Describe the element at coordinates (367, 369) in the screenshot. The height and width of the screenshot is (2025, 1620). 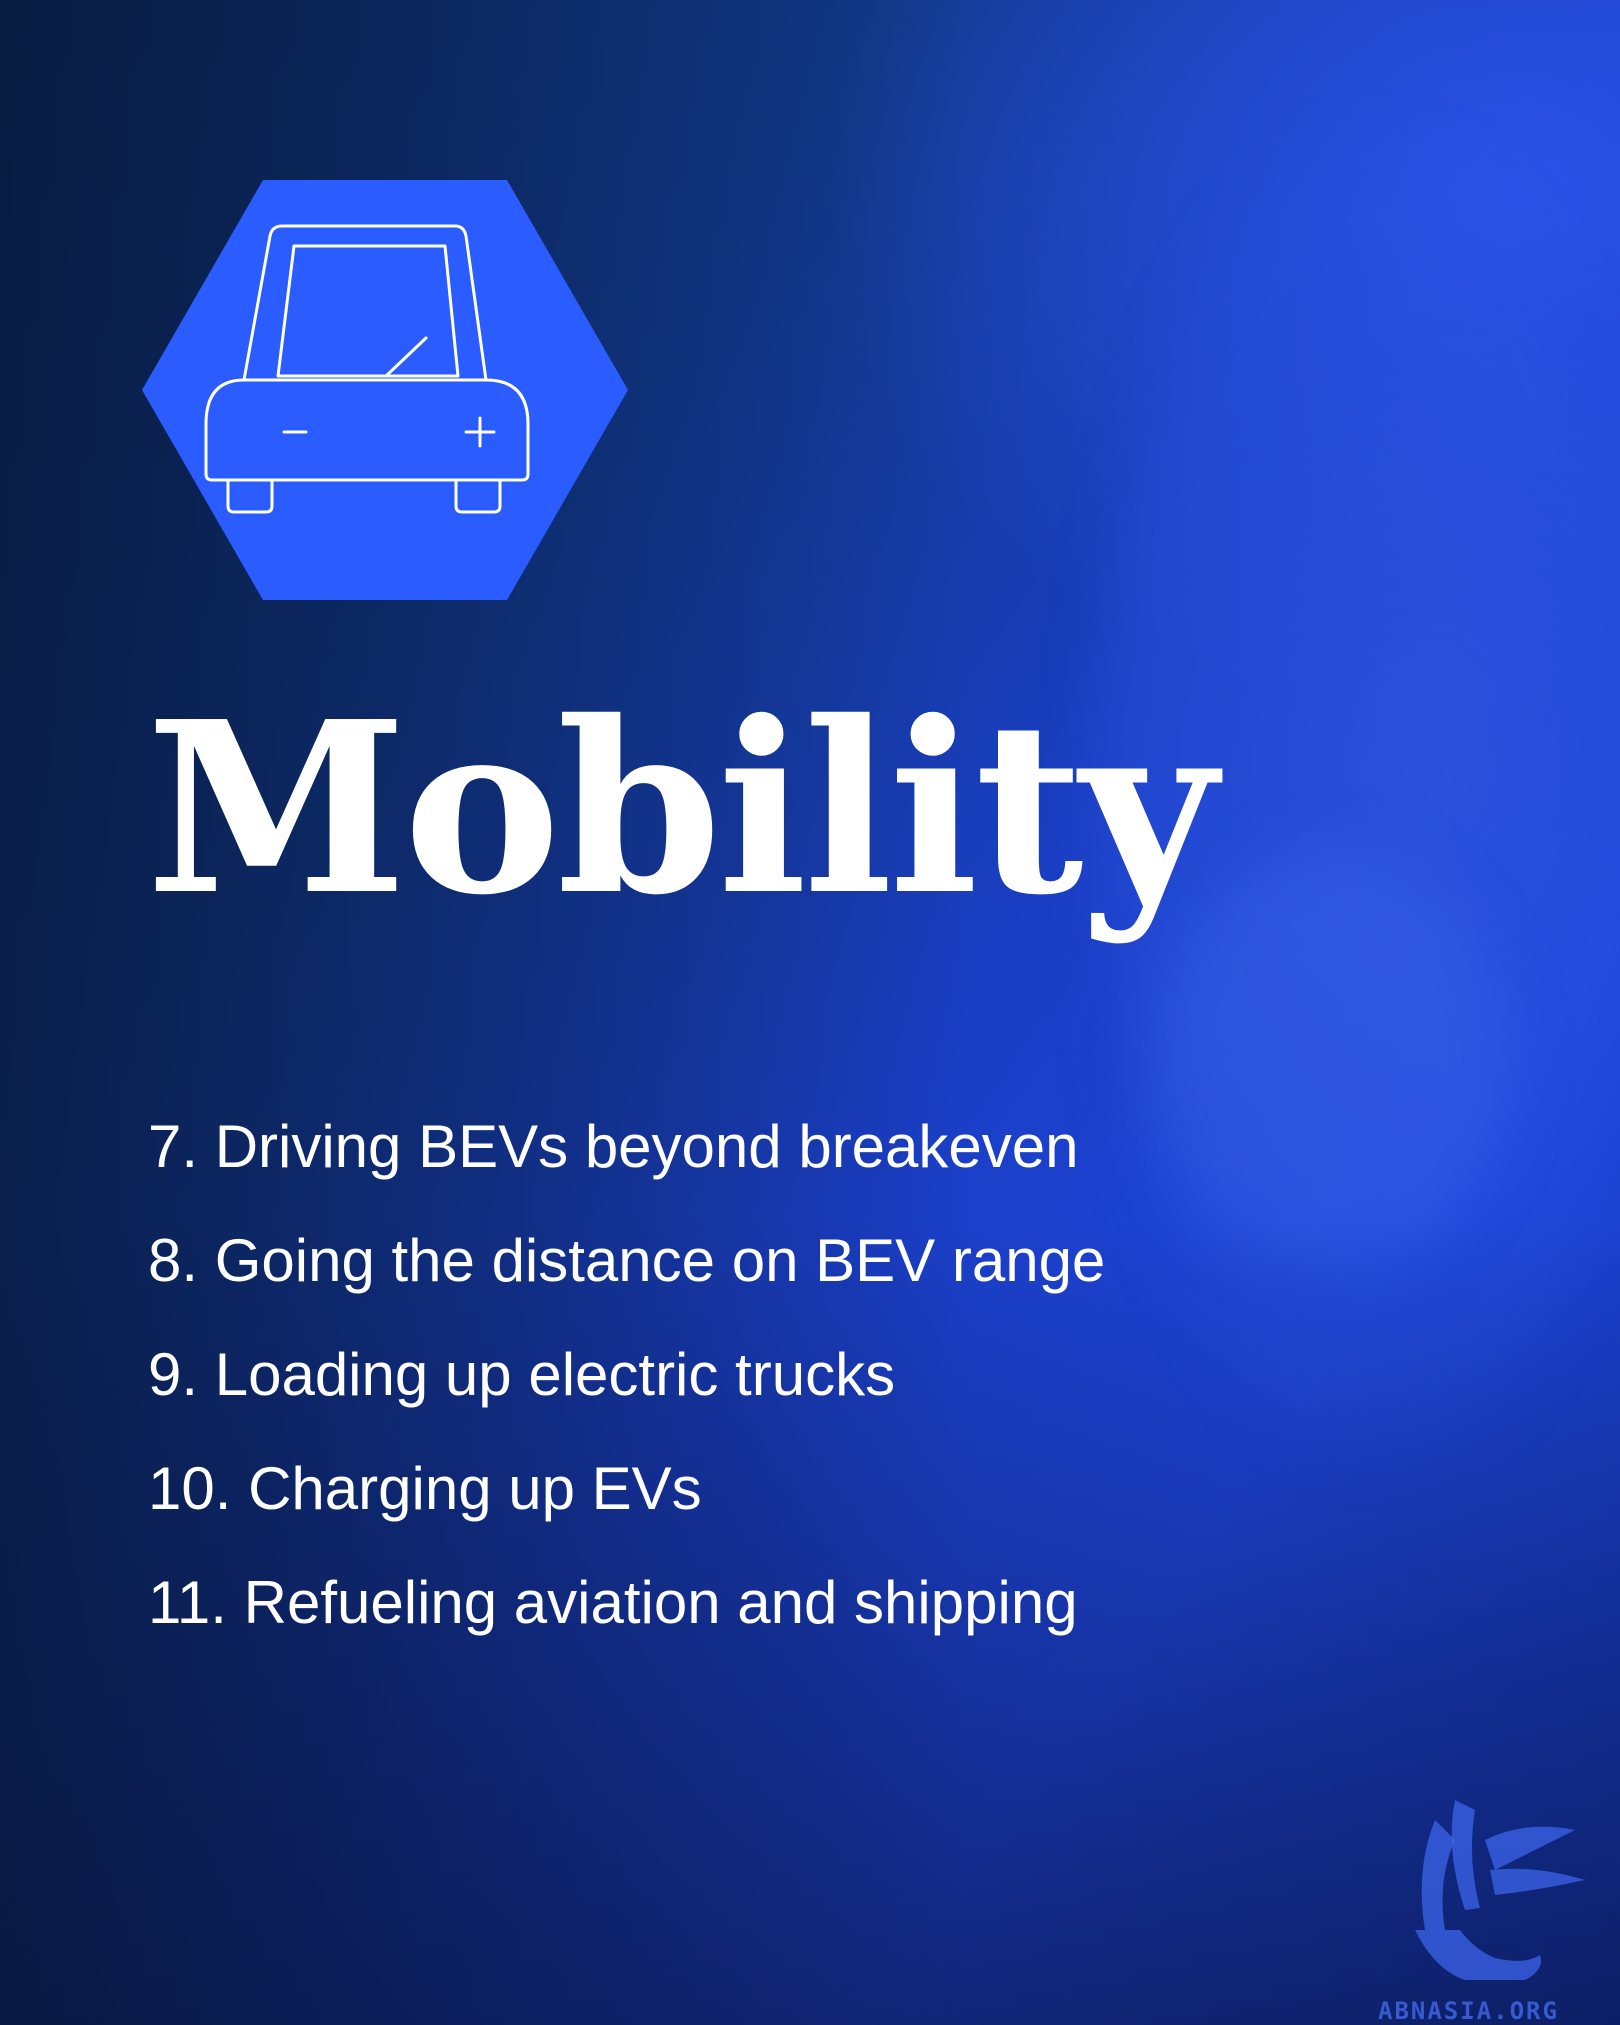
I see `car-battery-icon` at that location.